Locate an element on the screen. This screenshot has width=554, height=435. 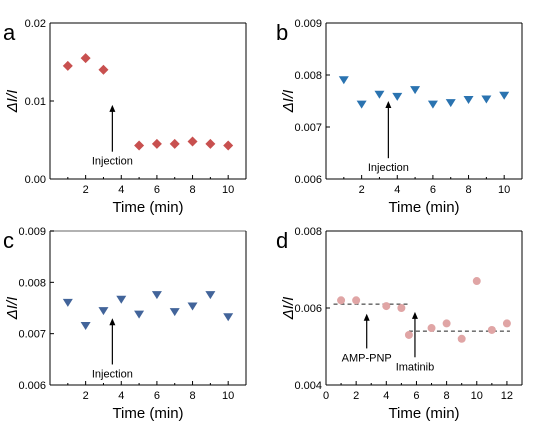
y-tick-label: 0.01 is located at coordinates (35, 102).